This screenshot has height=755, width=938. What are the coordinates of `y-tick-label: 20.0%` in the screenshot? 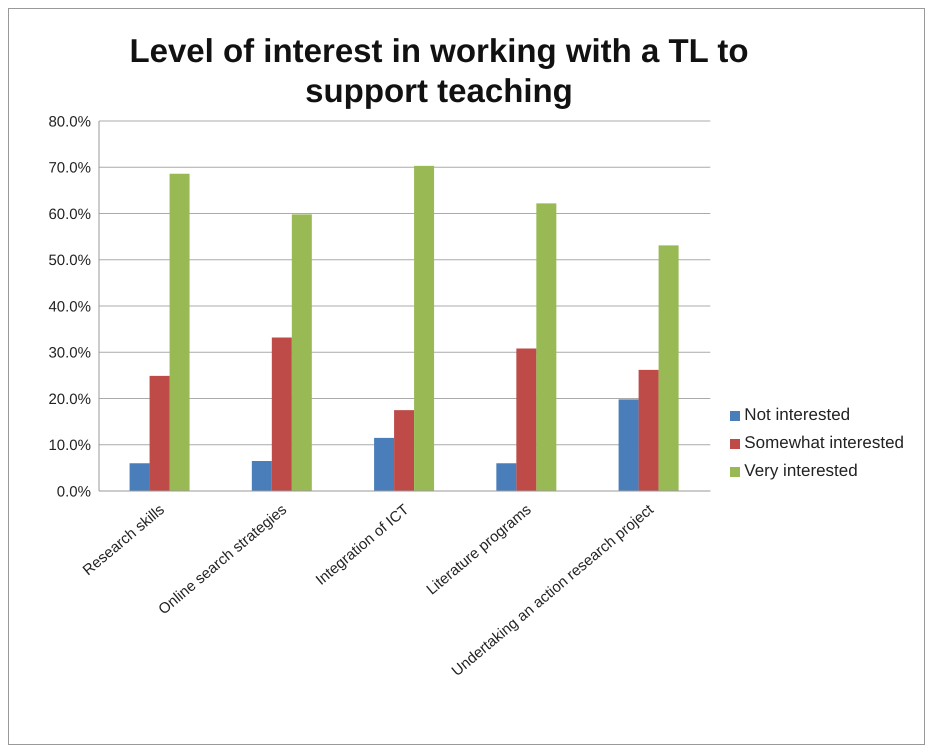 It's located at (69, 399).